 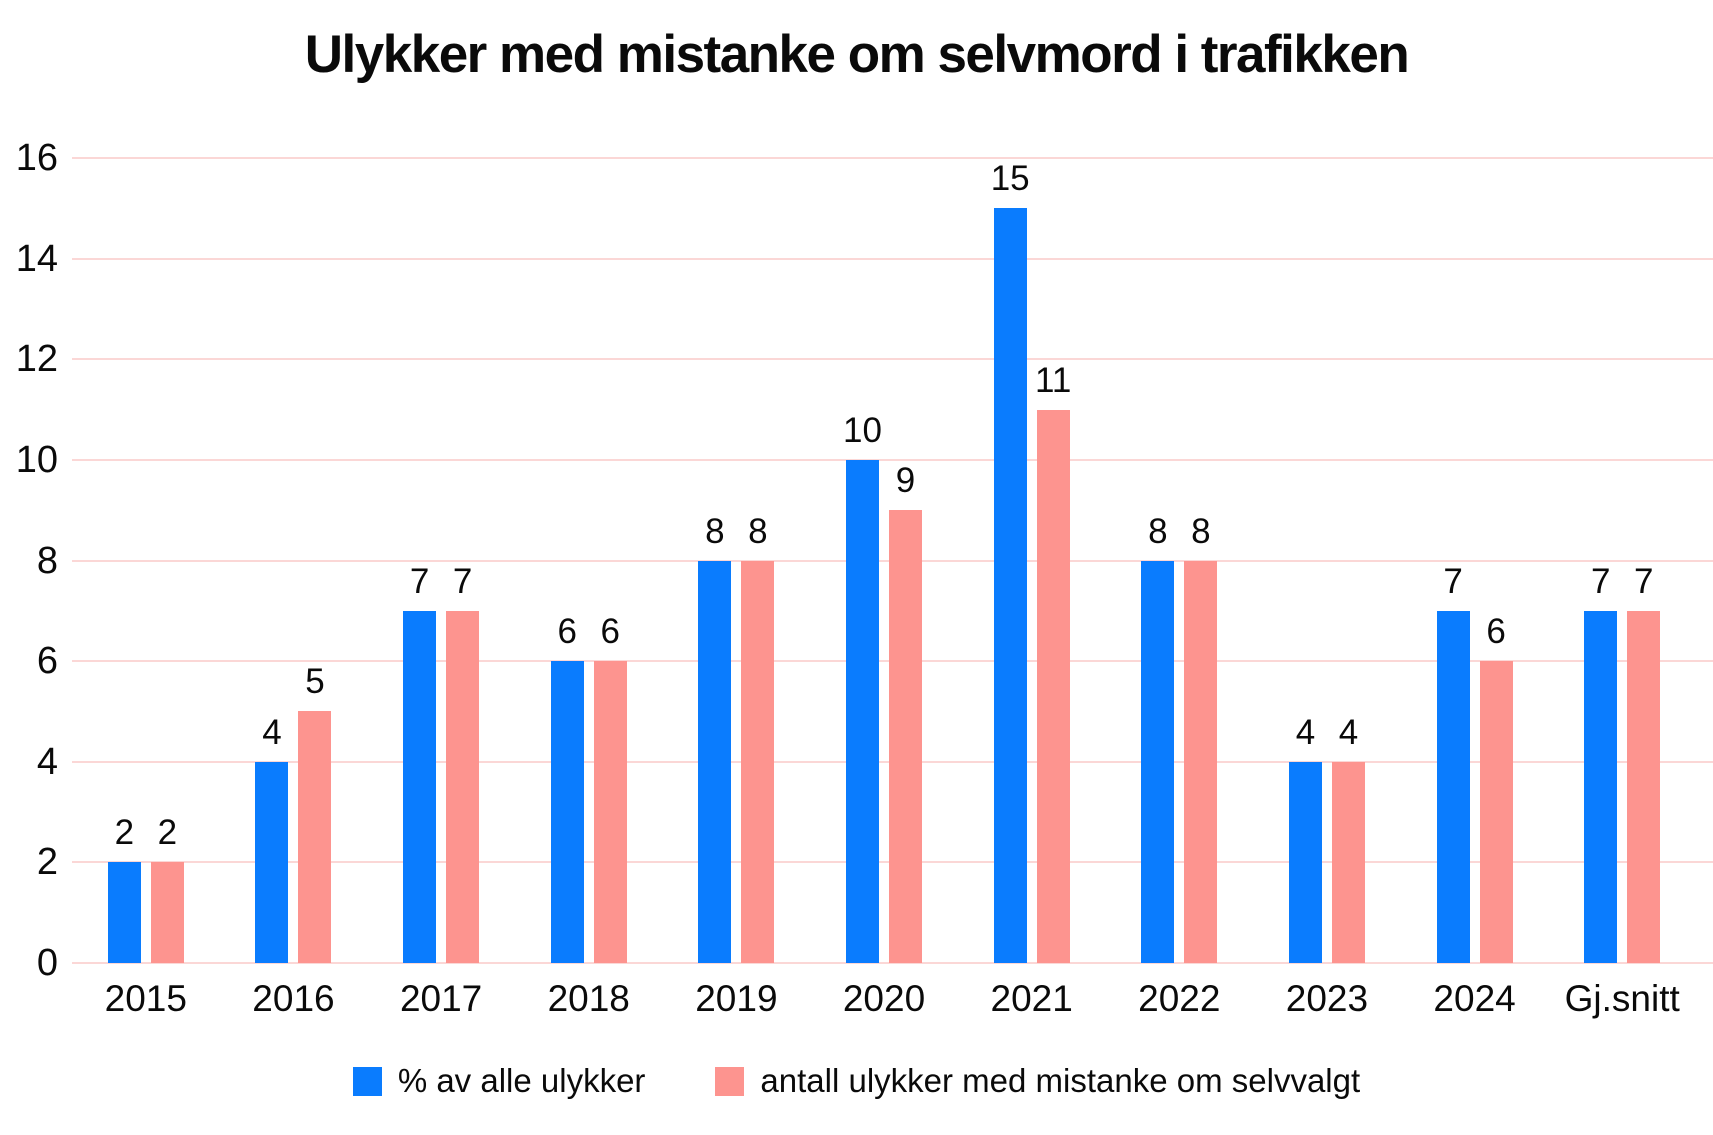 I want to click on legend-label: antall ulykker med mistanke om selvvalgt, so click(x=1060, y=1080).